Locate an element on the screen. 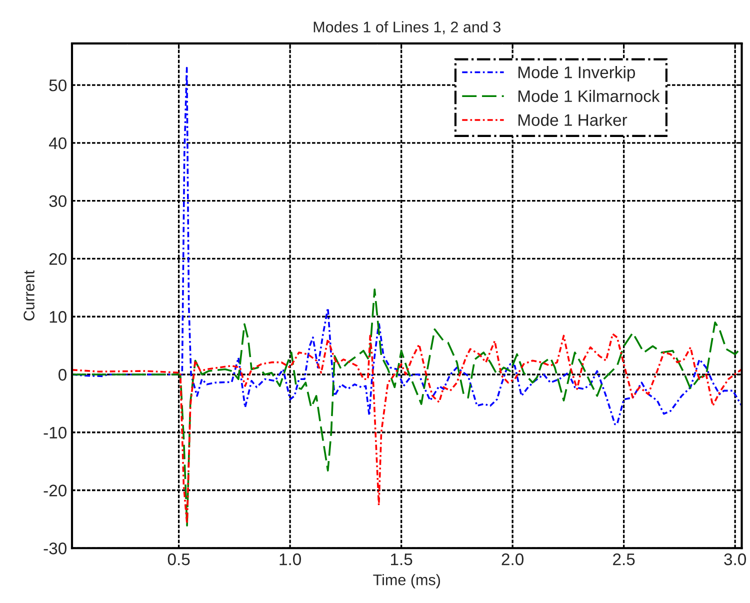 Image resolution: width=750 pixels, height=603 pixels. x-tick-label: 3.0 is located at coordinates (735, 559).